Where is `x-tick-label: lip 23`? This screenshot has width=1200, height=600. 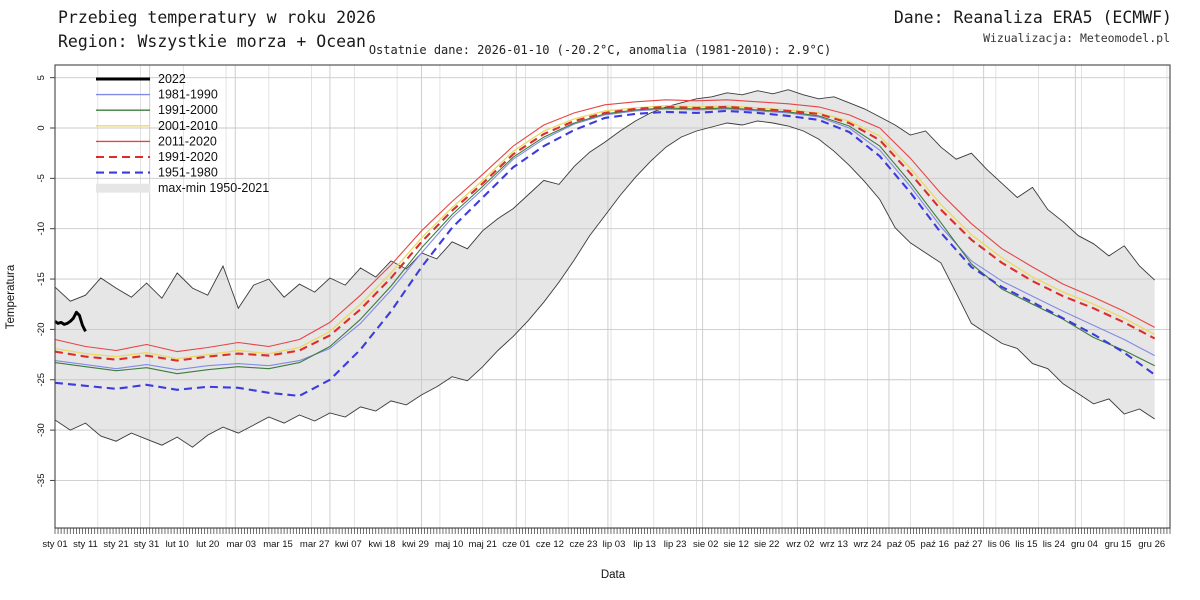 x-tick-label: lip 23 is located at coordinates (675, 544).